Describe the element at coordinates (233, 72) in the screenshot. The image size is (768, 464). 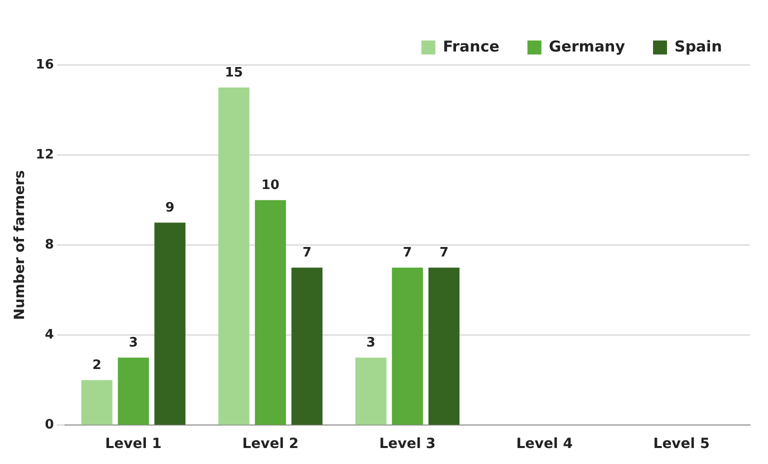
I see `data-label: 15` at that location.